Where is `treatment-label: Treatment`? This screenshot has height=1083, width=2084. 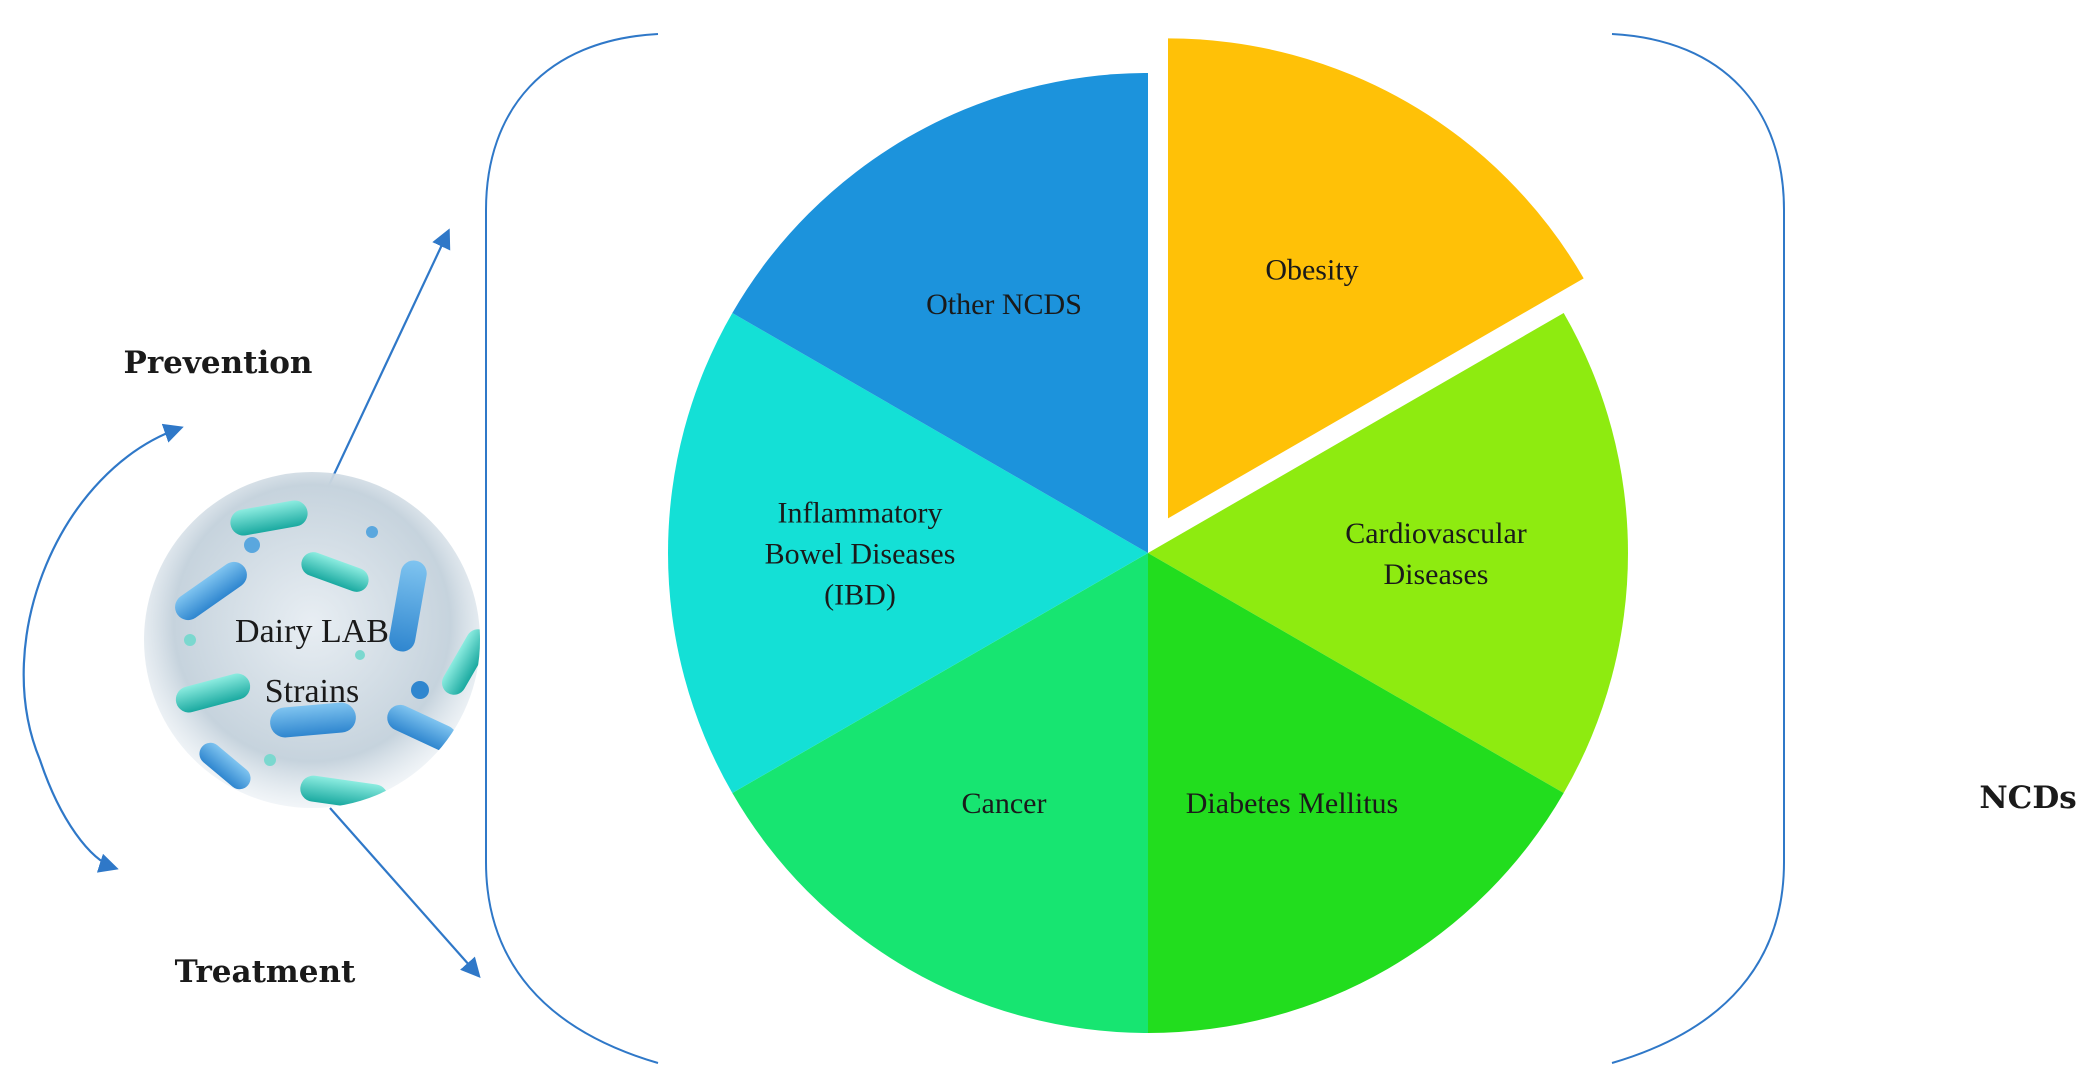
treatment-label: Treatment is located at coordinates (265, 972).